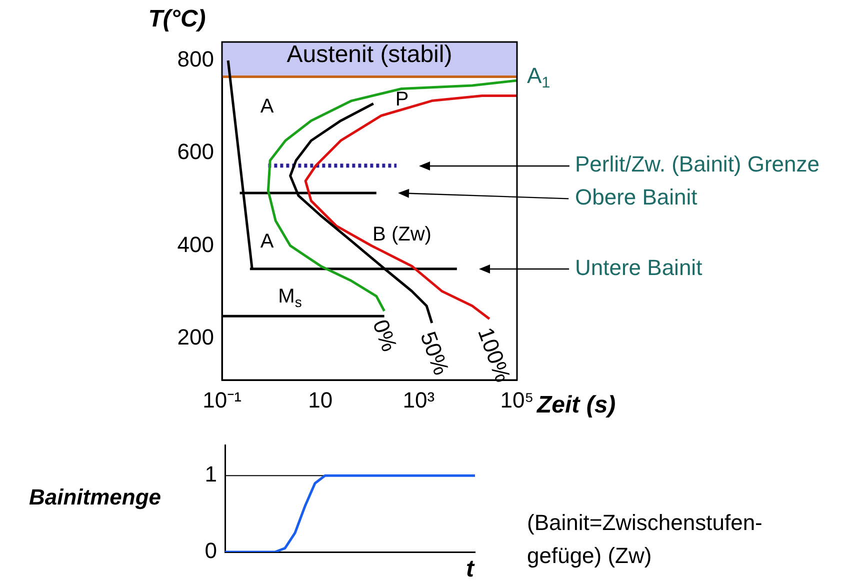 The height and width of the screenshot is (581, 841). I want to click on text: 0%, so click(385, 335).